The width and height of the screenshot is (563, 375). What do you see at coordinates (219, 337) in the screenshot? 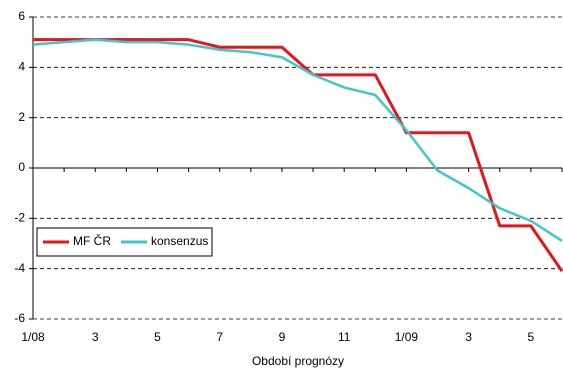
I see `x-tick-label: 7` at bounding box center [219, 337].